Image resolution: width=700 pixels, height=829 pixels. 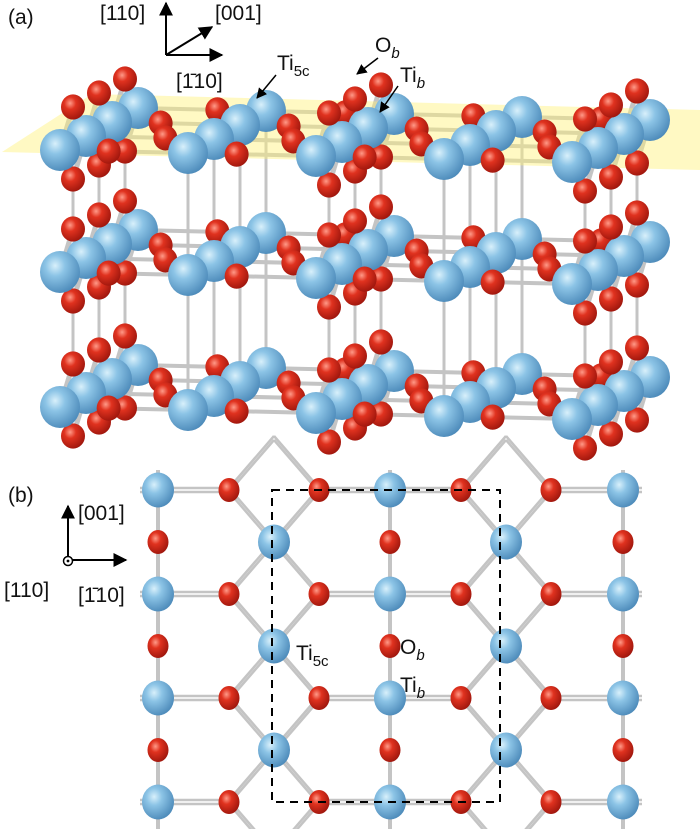 What do you see at coordinates (21, 495) in the screenshot?
I see `panel-b-label: (b)` at bounding box center [21, 495].